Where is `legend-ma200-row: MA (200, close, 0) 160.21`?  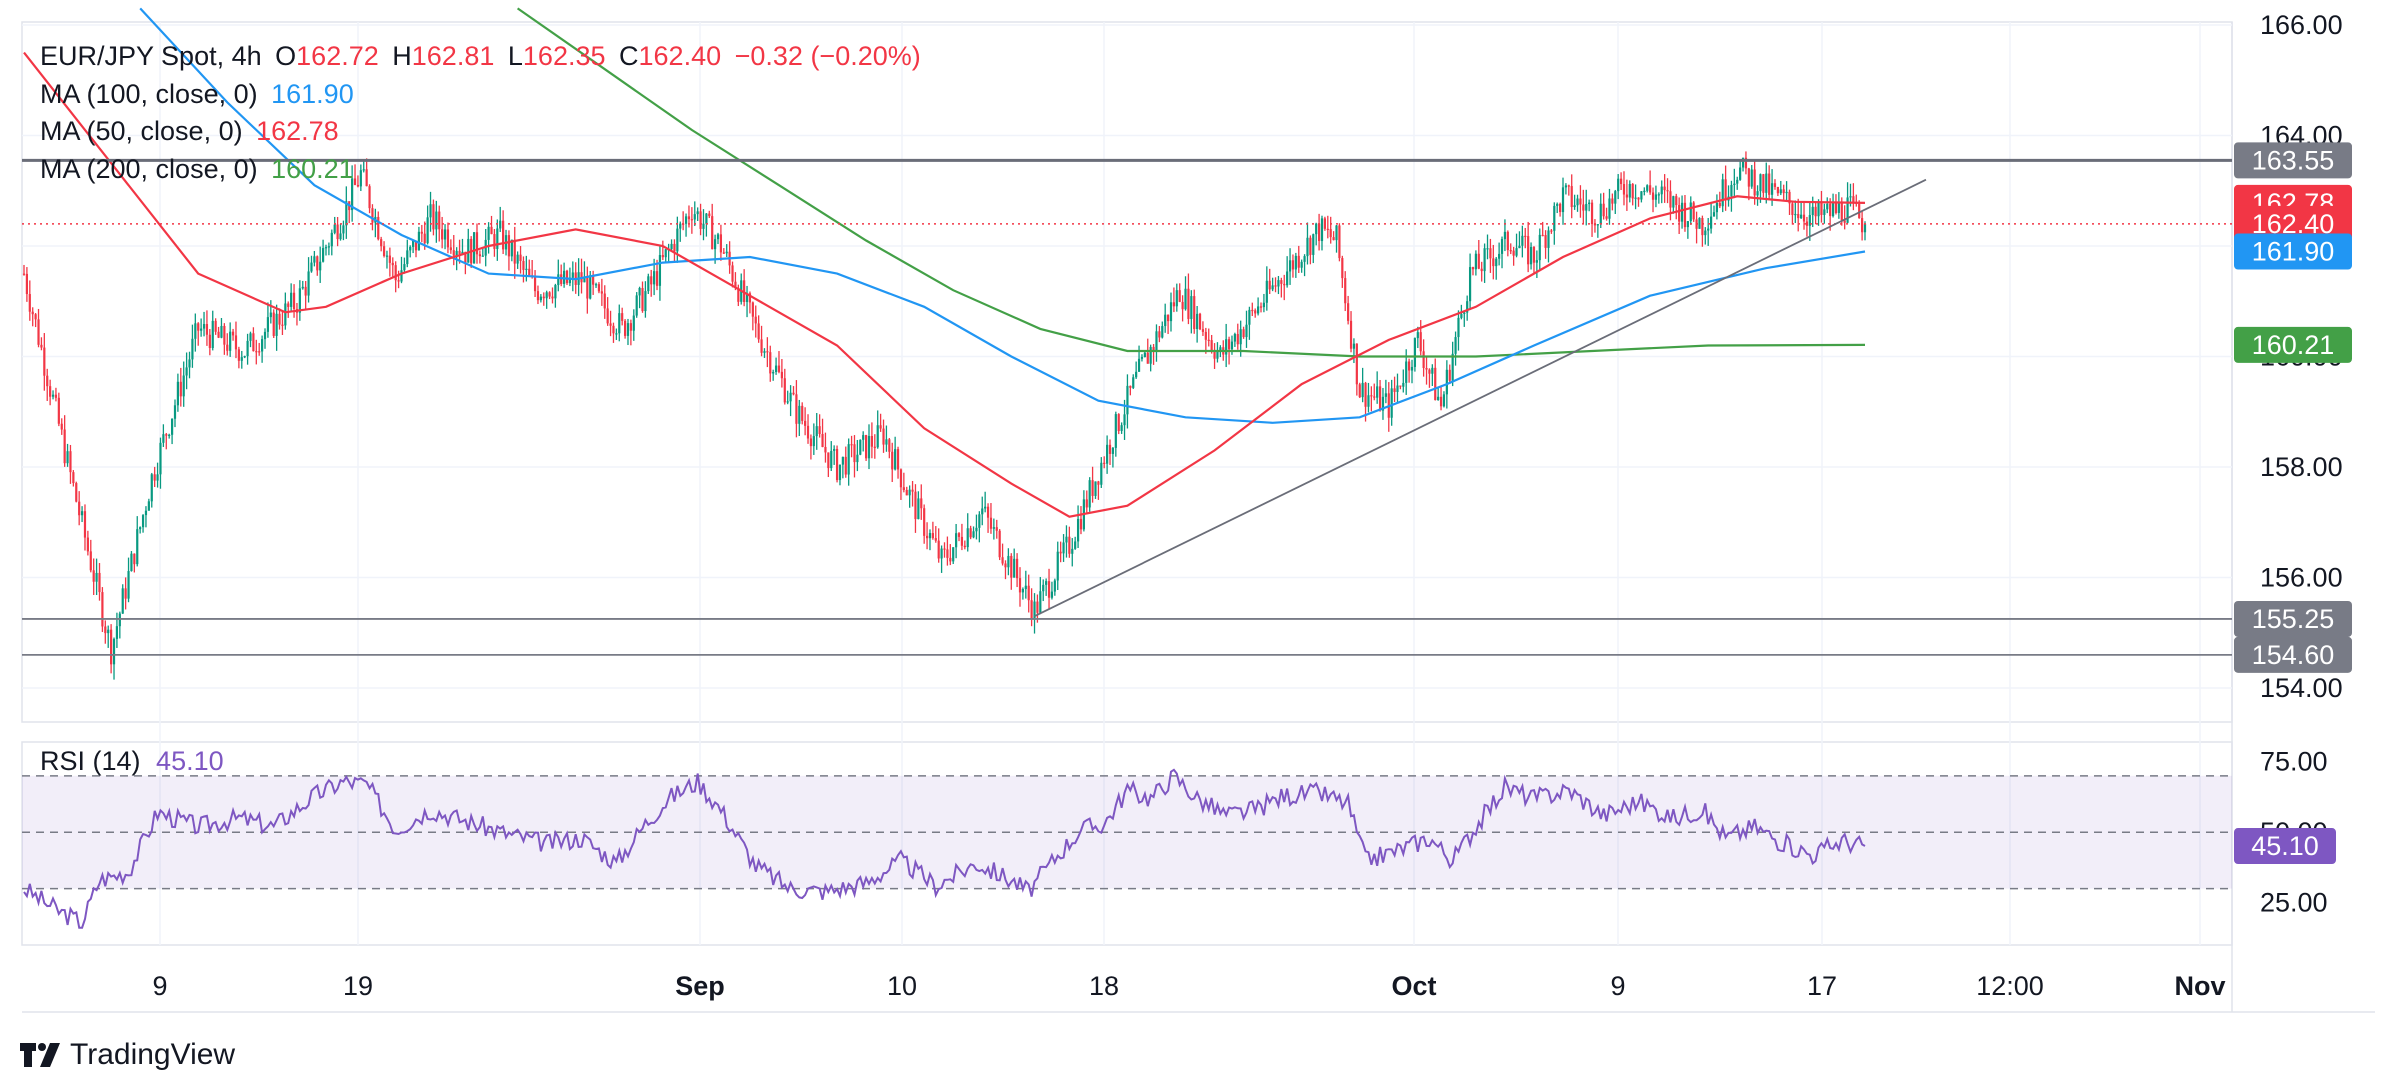 legend-ma200-row: MA (200, close, 0) 160.21 is located at coordinates (483, 170).